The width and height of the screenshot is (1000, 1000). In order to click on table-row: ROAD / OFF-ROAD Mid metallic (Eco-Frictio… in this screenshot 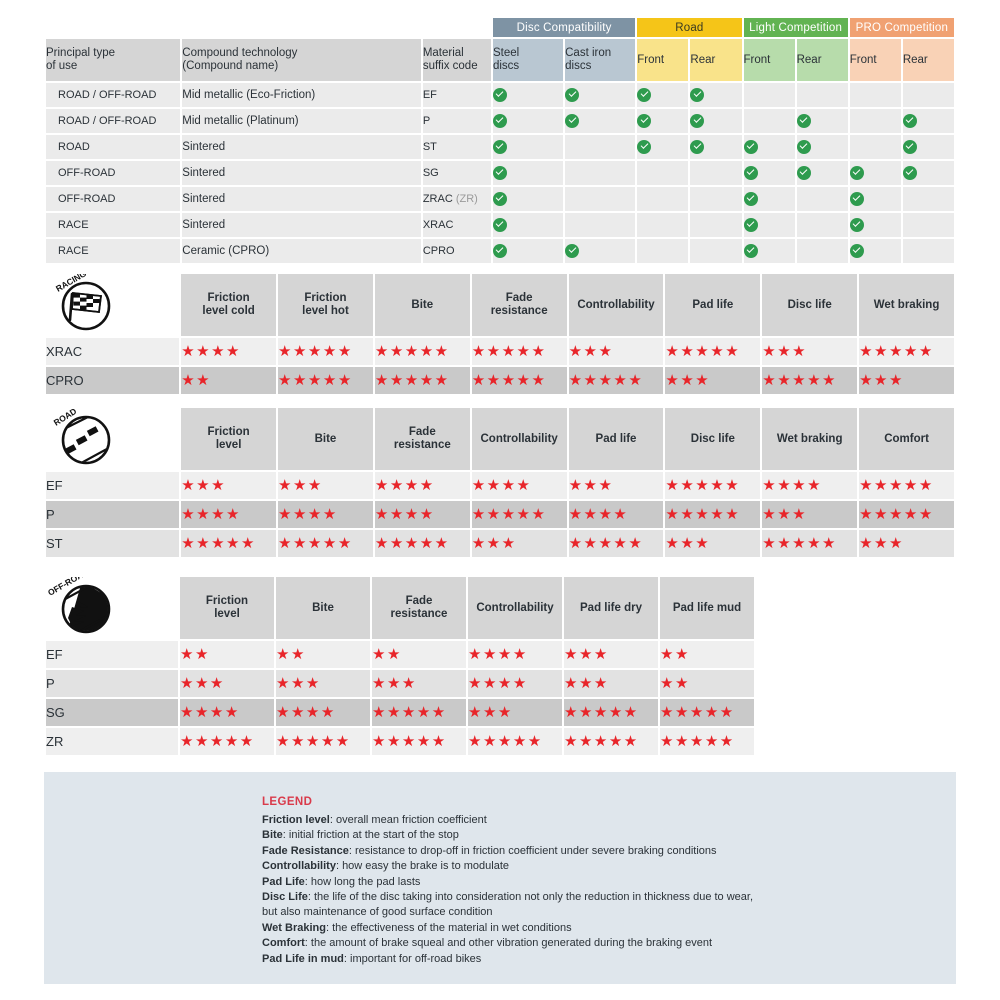, I will do `click(500, 95)`.